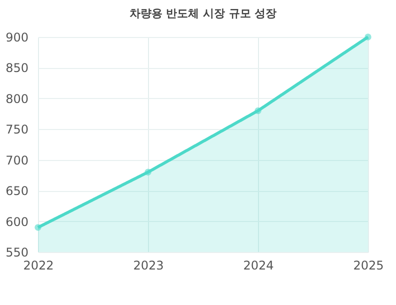 The height and width of the screenshot is (305, 396). Describe the element at coordinates (148, 265) in the screenshot. I see `x-tick-label: 2023` at that location.